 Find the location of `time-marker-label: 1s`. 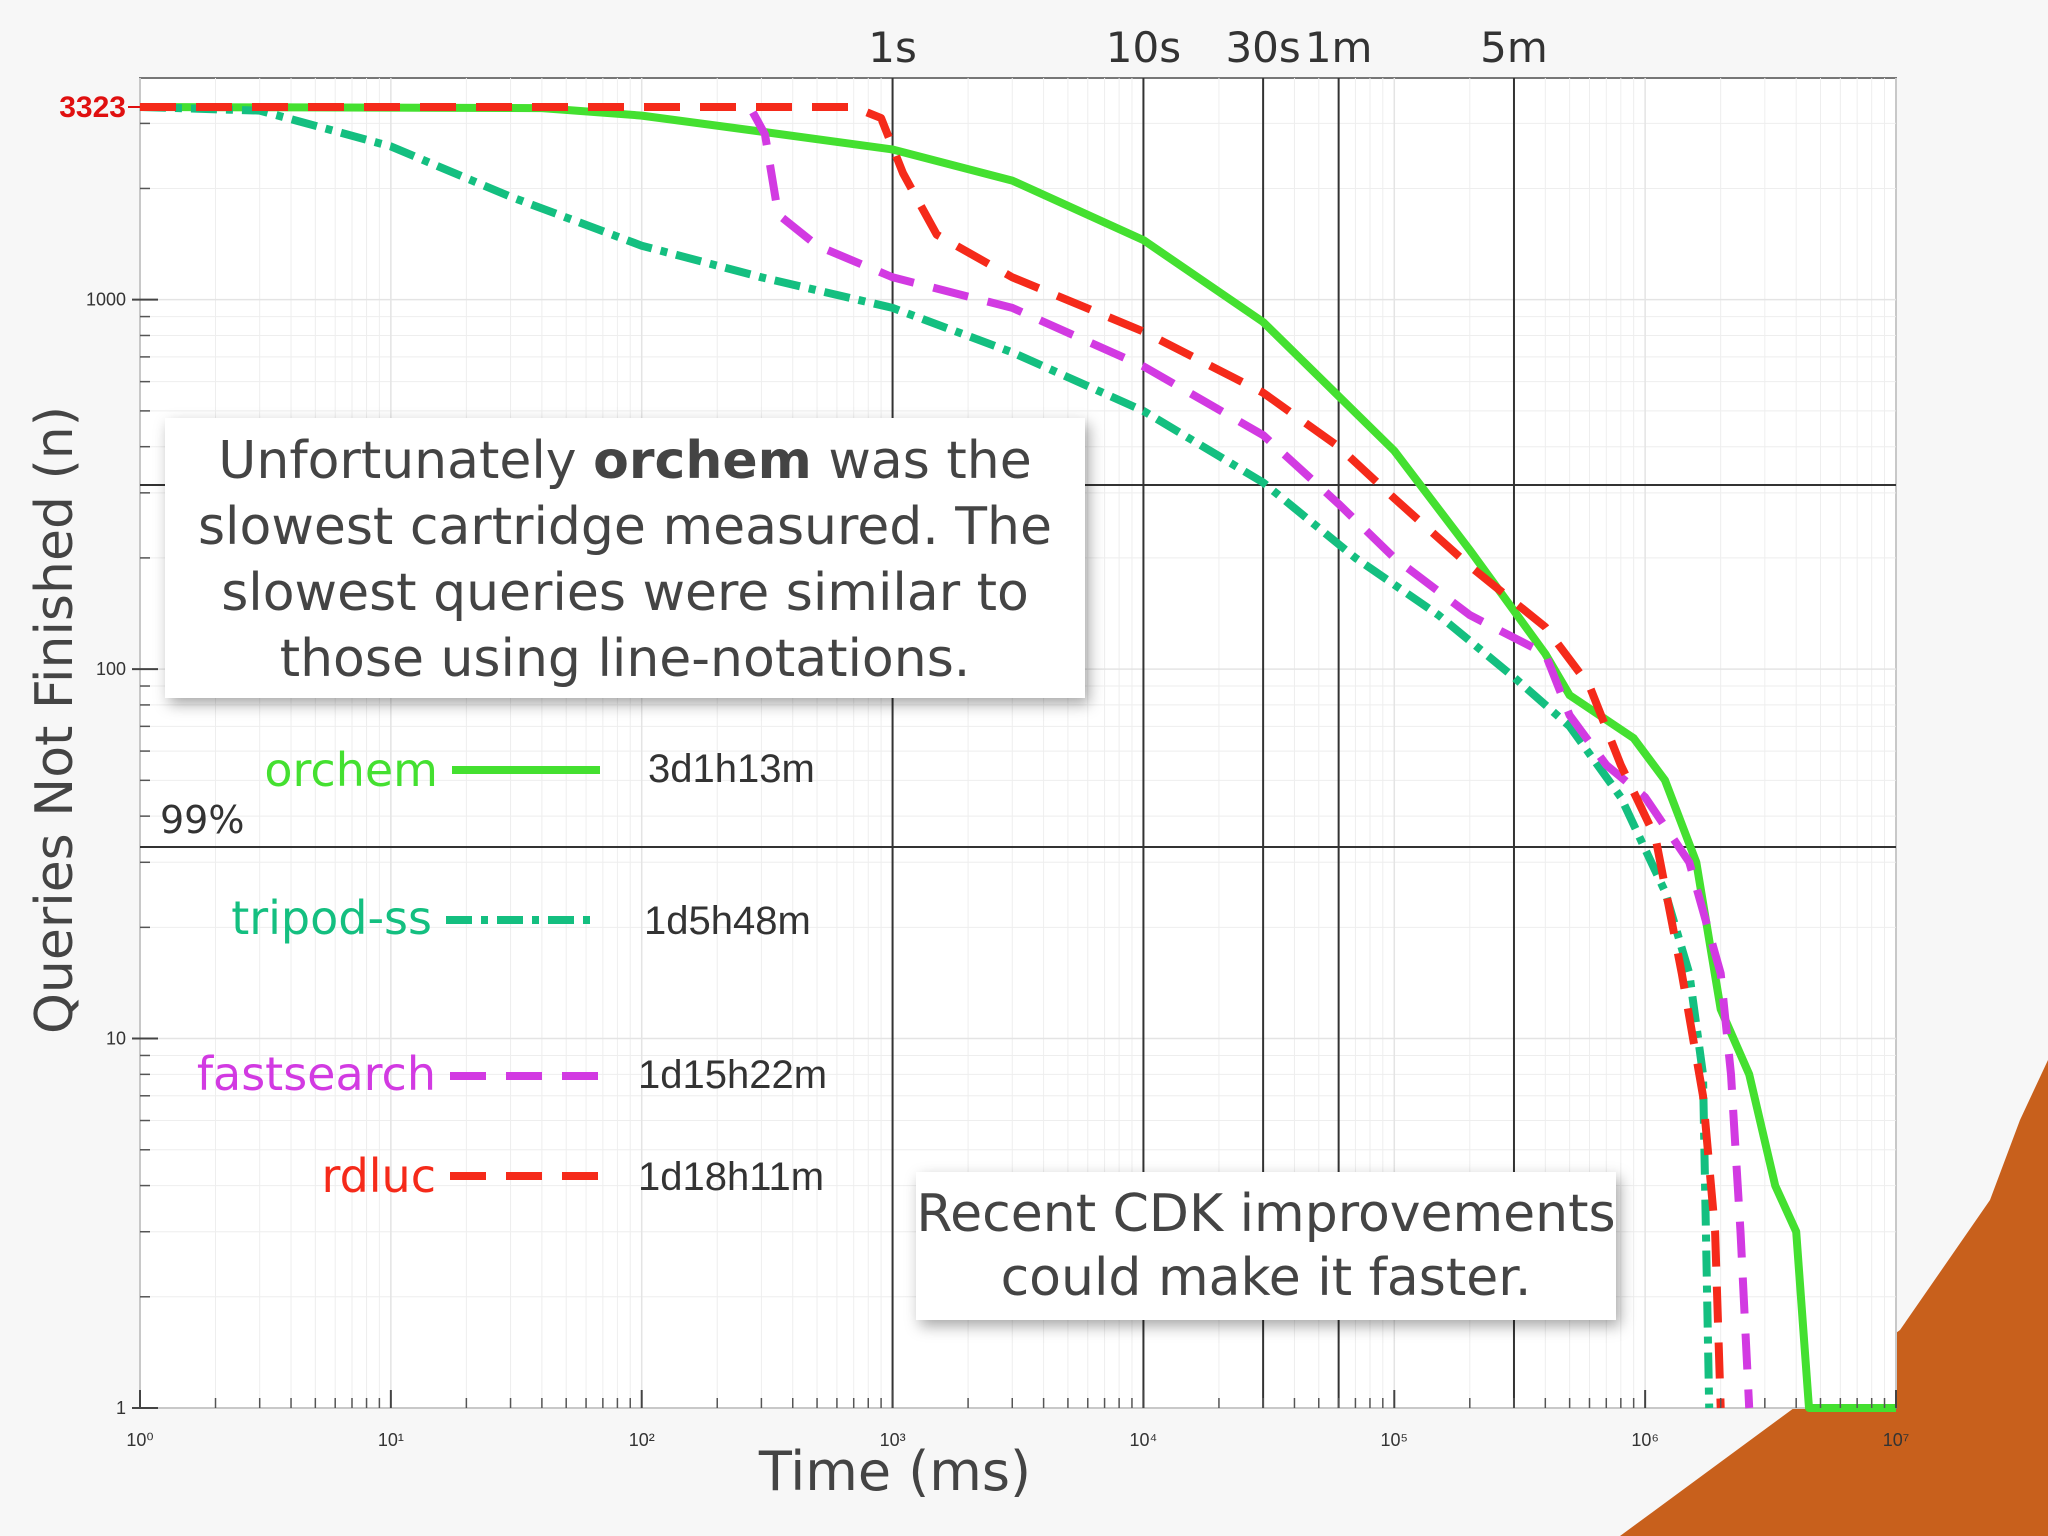

time-marker-label: 1s is located at coordinates (892, 47).